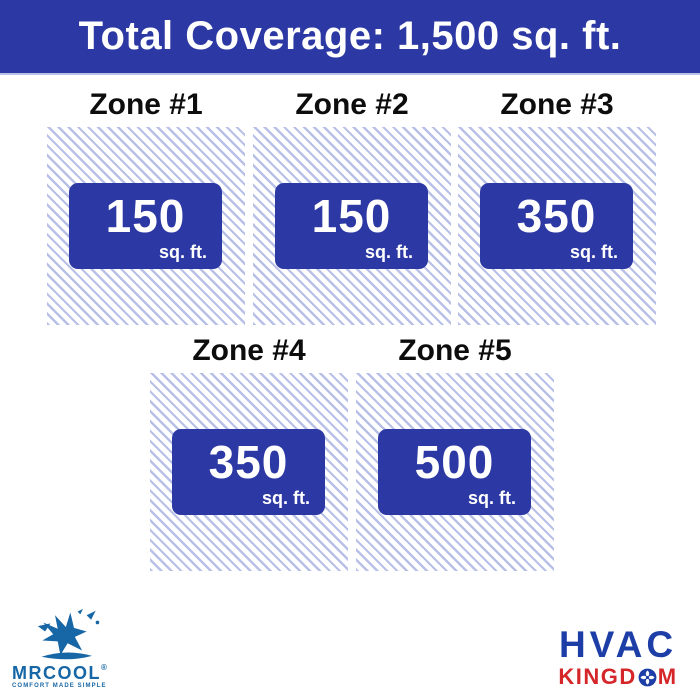 The height and width of the screenshot is (700, 700). Describe the element at coordinates (68, 634) in the screenshot. I see `mrcool-penguin-icon` at that location.